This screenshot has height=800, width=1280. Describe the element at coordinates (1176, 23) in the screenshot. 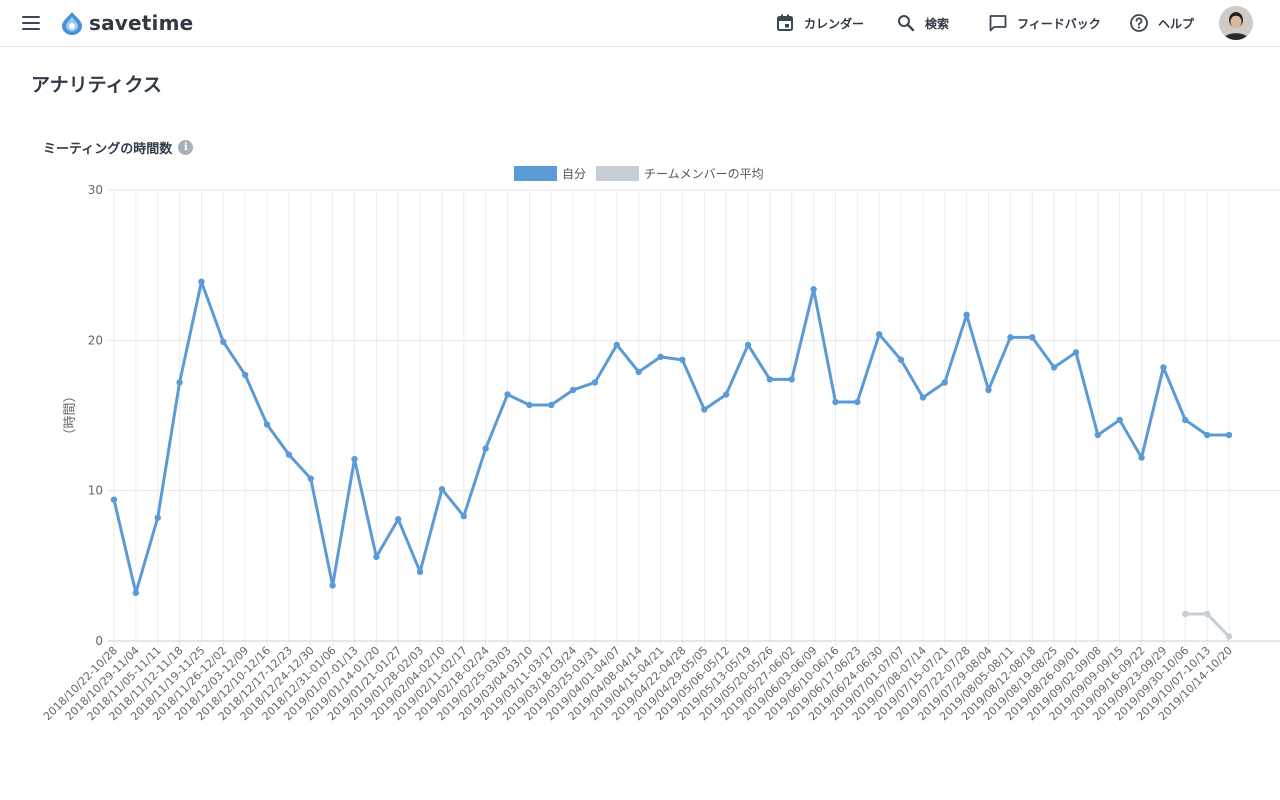

I see `nav-help-label: ヘルプ` at that location.